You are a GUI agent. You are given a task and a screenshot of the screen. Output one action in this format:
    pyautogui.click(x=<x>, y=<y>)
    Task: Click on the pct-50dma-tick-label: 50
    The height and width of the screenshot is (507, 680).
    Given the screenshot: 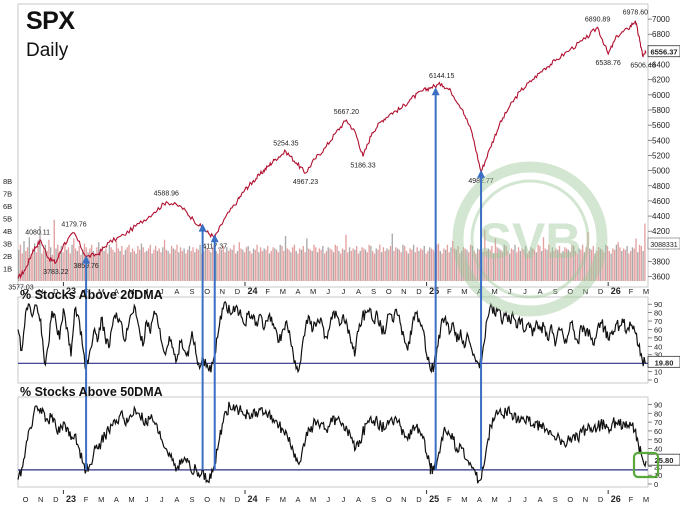 What is the action you would take?
    pyautogui.click(x=658, y=440)
    